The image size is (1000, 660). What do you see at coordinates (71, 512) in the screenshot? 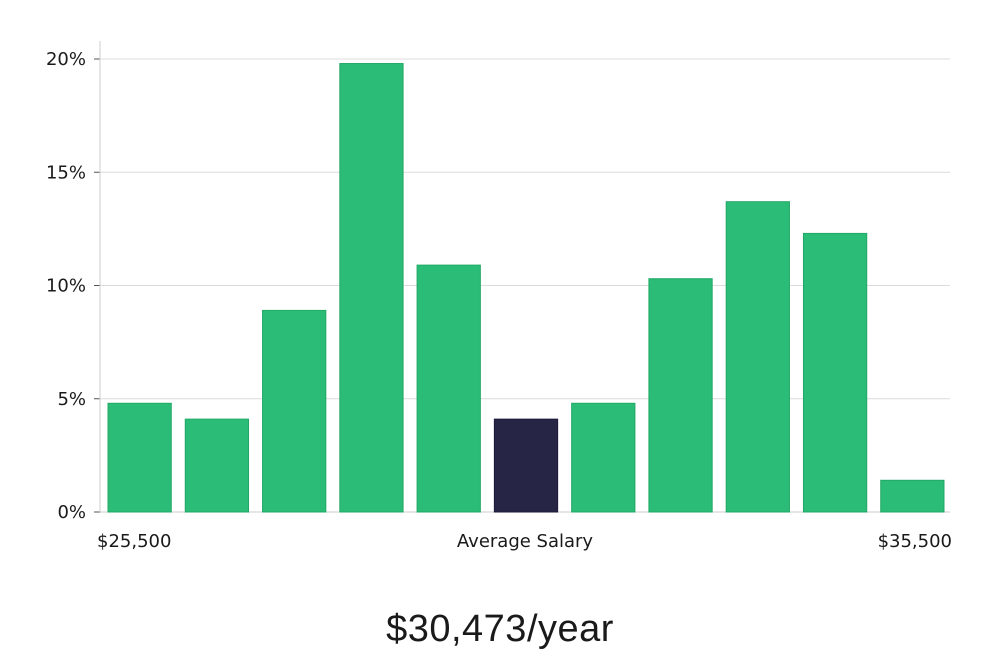
I see `y-tick-label: 0%` at bounding box center [71, 512].